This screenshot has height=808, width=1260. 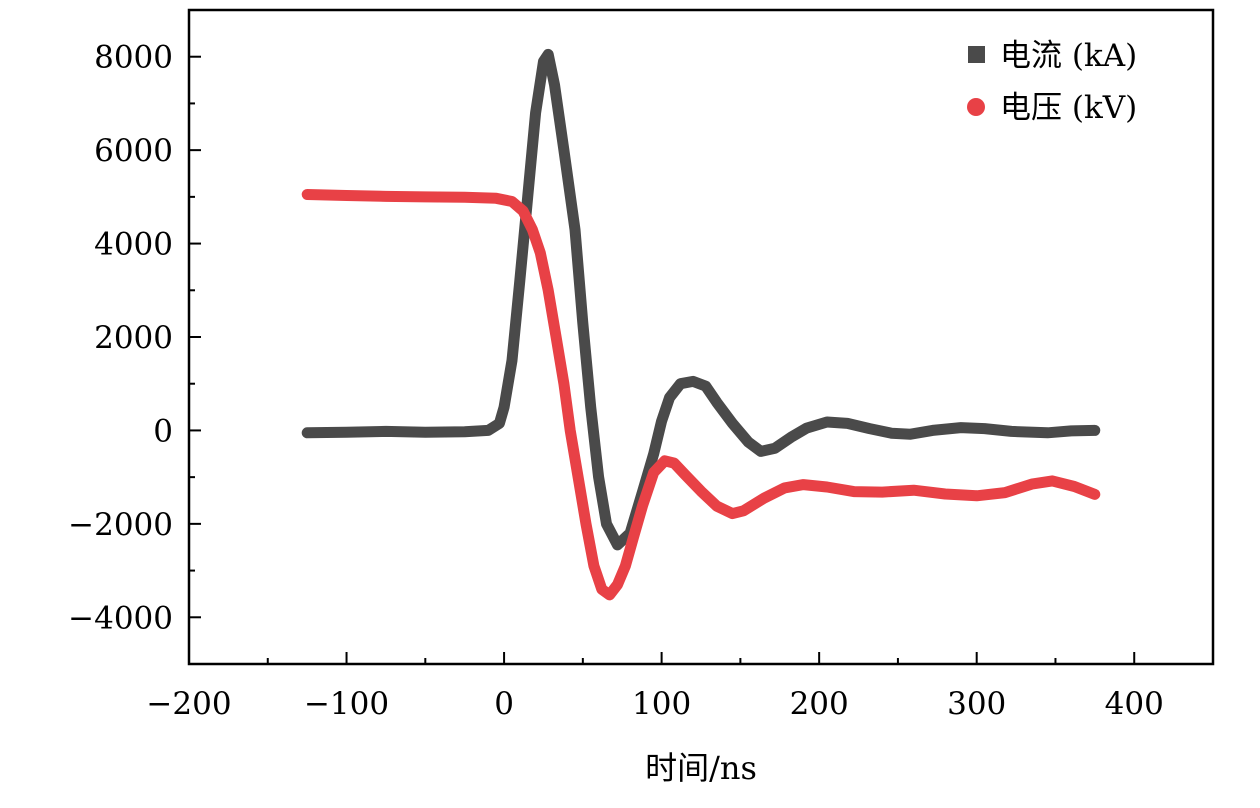 I want to click on y-tick-label: 8000, so click(x=133, y=58).